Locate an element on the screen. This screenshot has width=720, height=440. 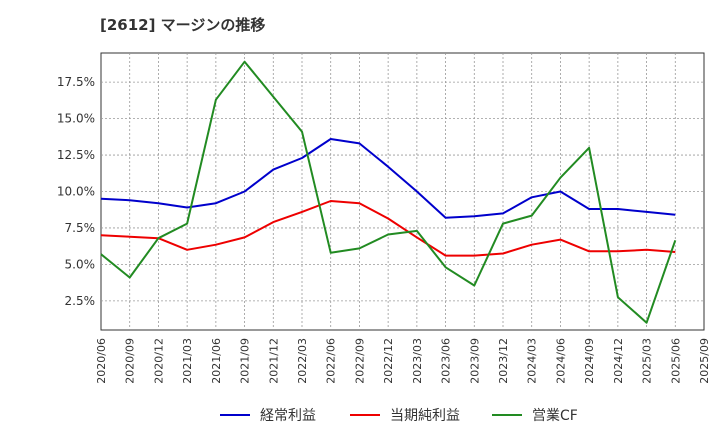
x-tick-label: 2025/06 is located at coordinates (675, 361).